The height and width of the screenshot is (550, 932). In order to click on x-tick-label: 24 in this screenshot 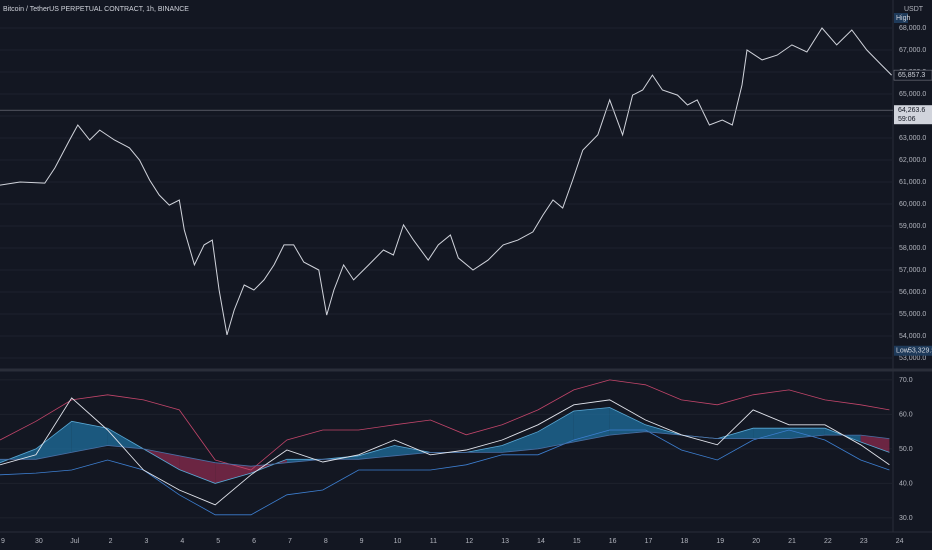, I will do `click(900, 541)`.